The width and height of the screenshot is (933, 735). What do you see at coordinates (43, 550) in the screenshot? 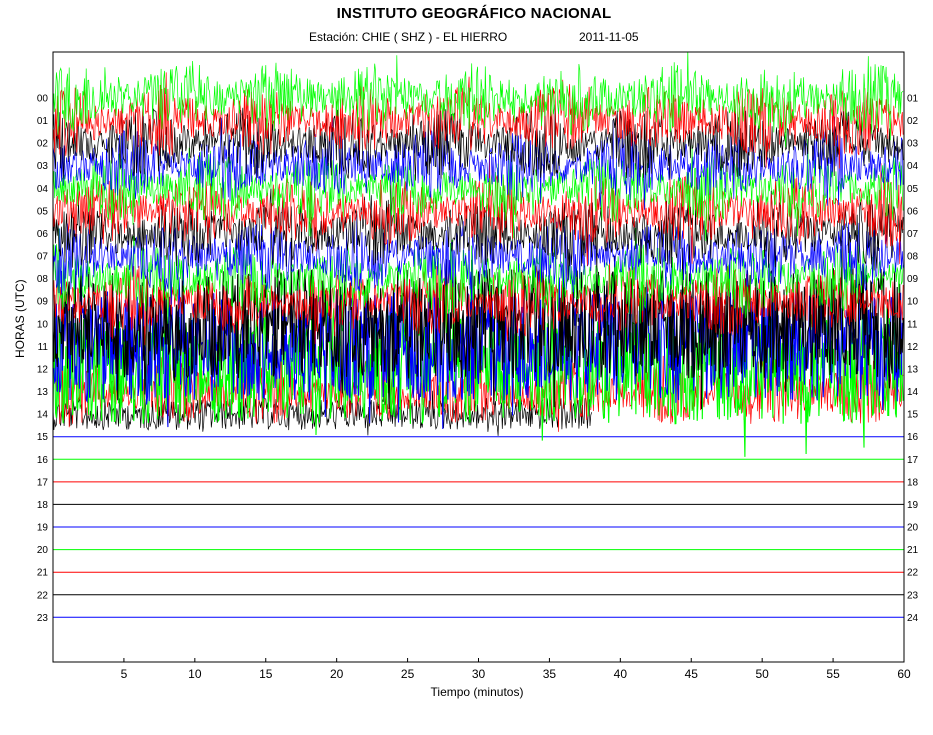
I see `hour-label-left: 20` at bounding box center [43, 550].